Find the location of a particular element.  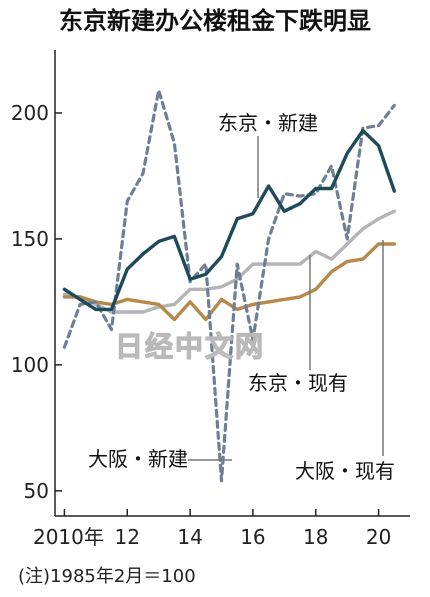

y-tick-label: 200 is located at coordinates (30, 113).